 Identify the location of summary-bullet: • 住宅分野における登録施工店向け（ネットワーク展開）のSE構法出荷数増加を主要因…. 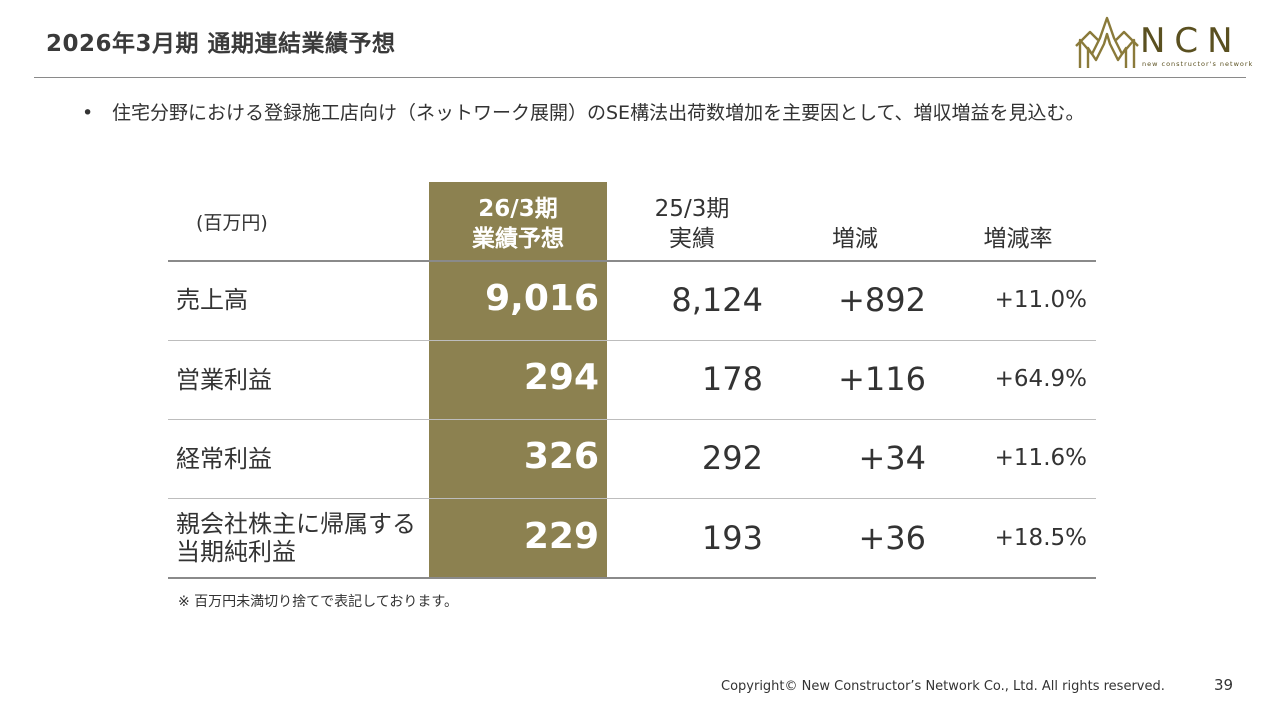
(583, 111).